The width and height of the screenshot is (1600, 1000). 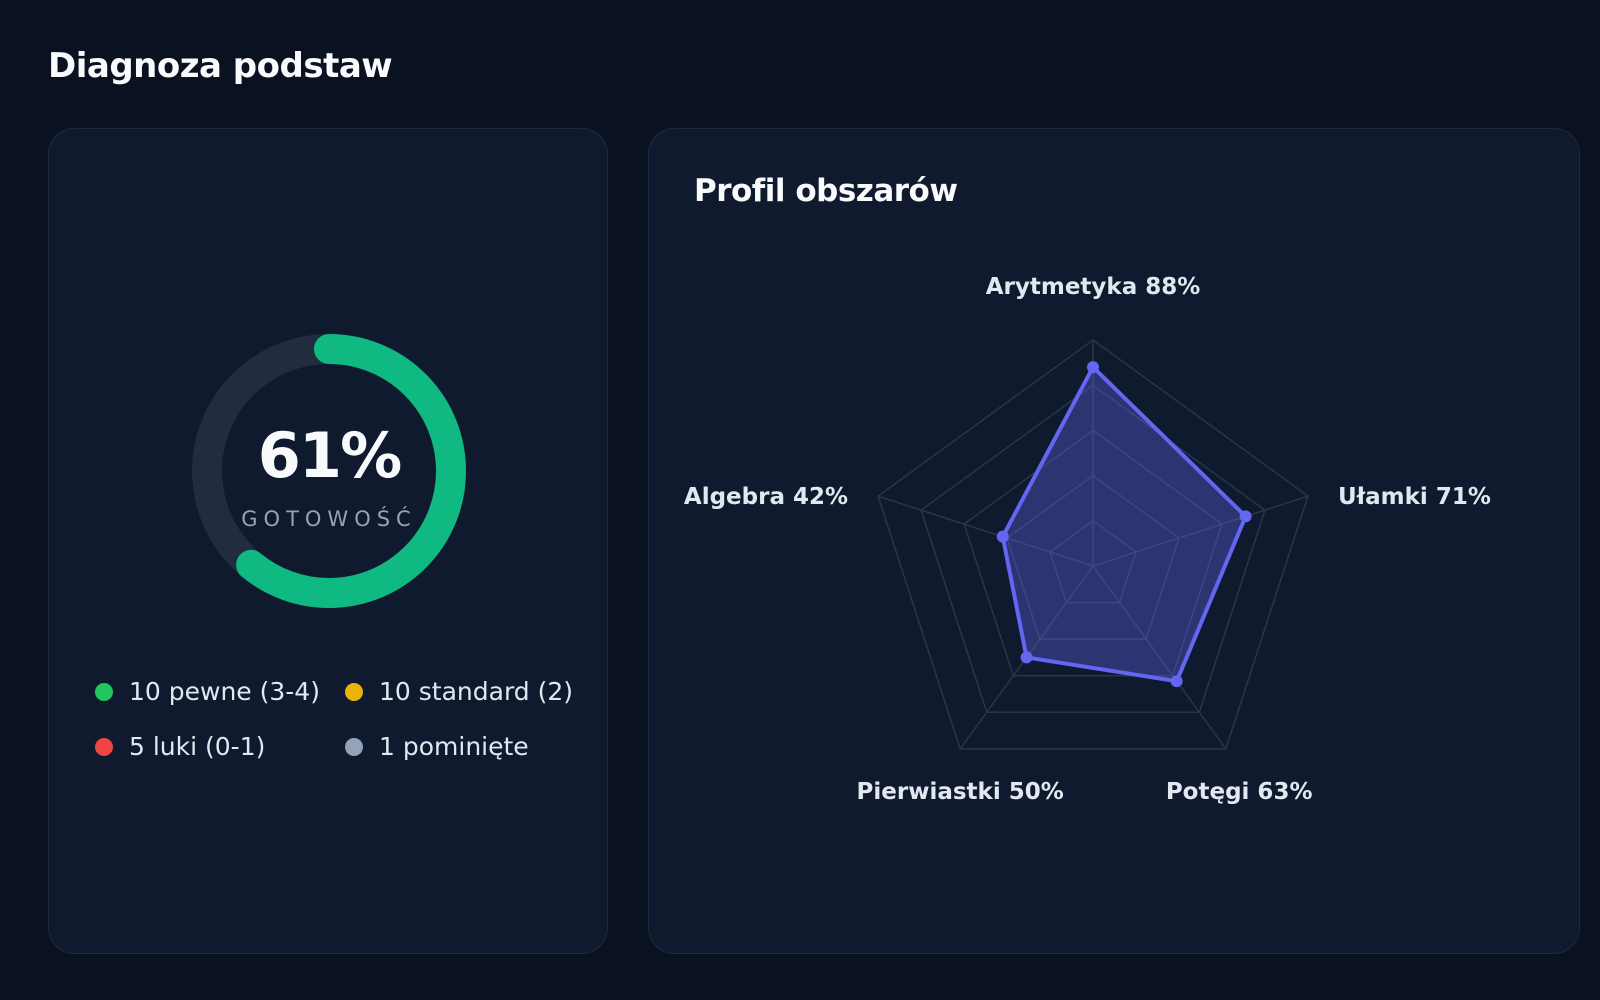 I want to click on readiness-label: GOTOWOŚĆ, so click(x=329, y=519).